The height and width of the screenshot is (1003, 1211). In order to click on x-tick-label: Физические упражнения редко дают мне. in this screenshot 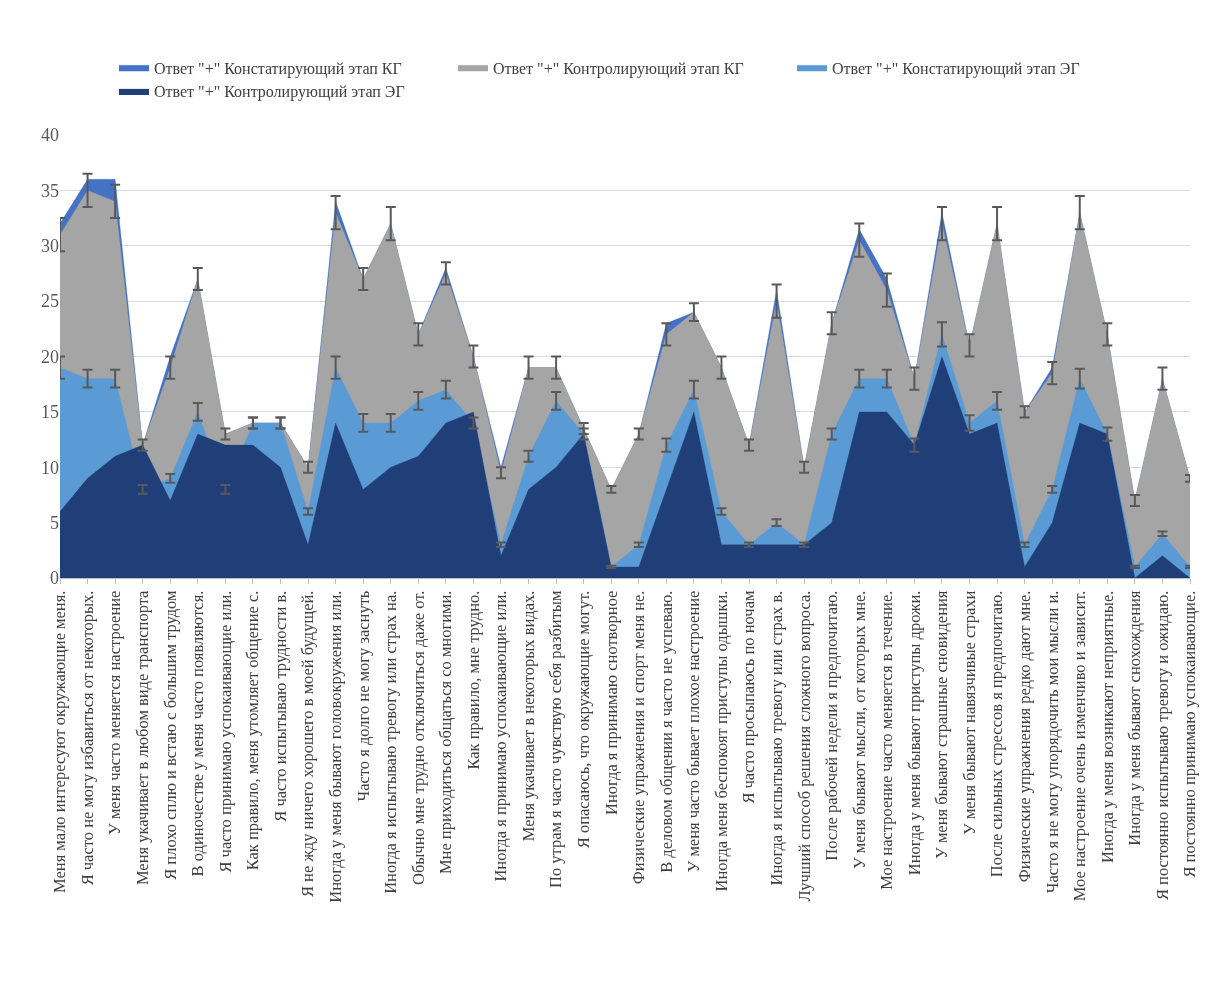, I will do `click(1024, 736)`.